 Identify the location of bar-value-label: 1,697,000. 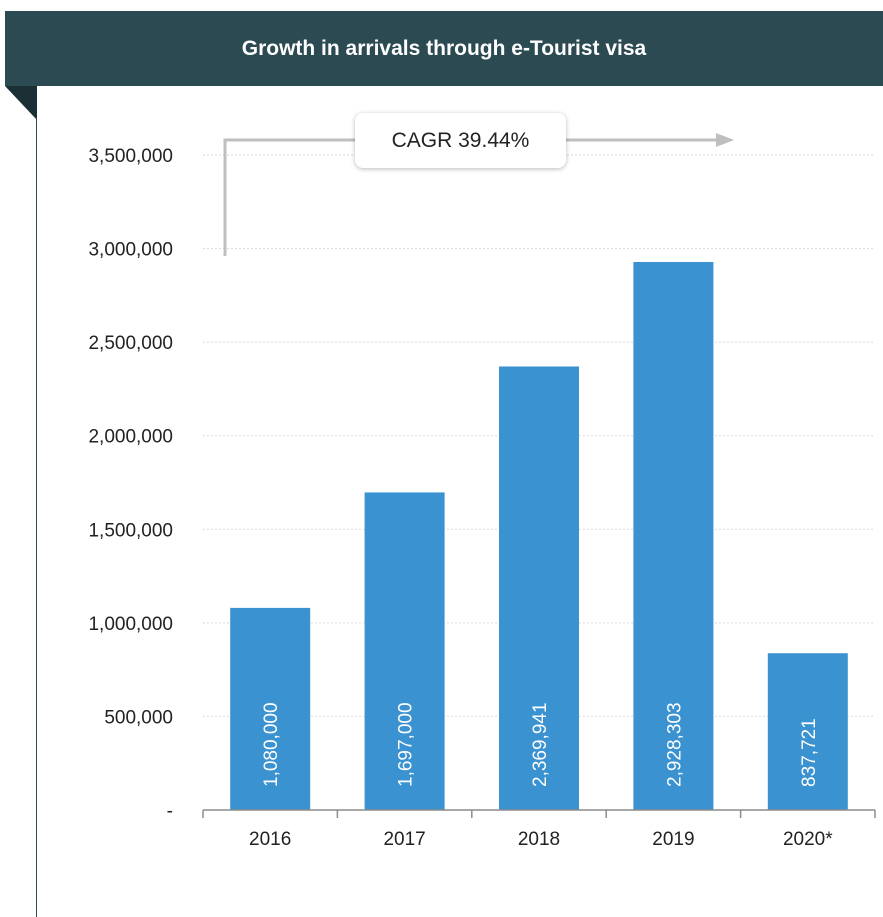
(406, 744).